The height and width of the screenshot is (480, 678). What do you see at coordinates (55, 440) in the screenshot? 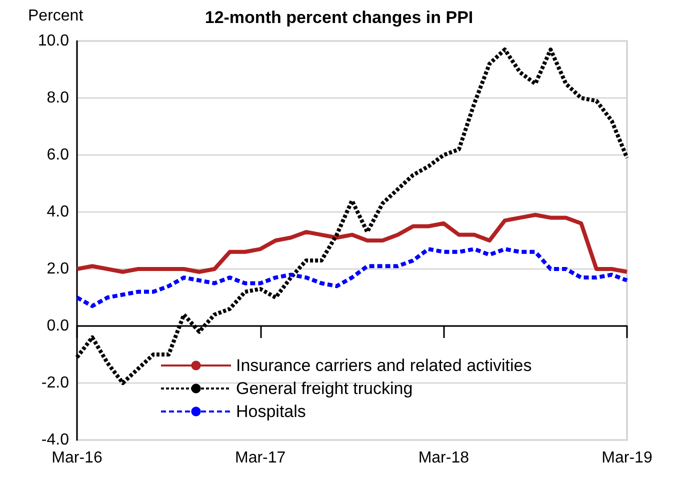
I see `y-tick-label: -4.0` at bounding box center [55, 440].